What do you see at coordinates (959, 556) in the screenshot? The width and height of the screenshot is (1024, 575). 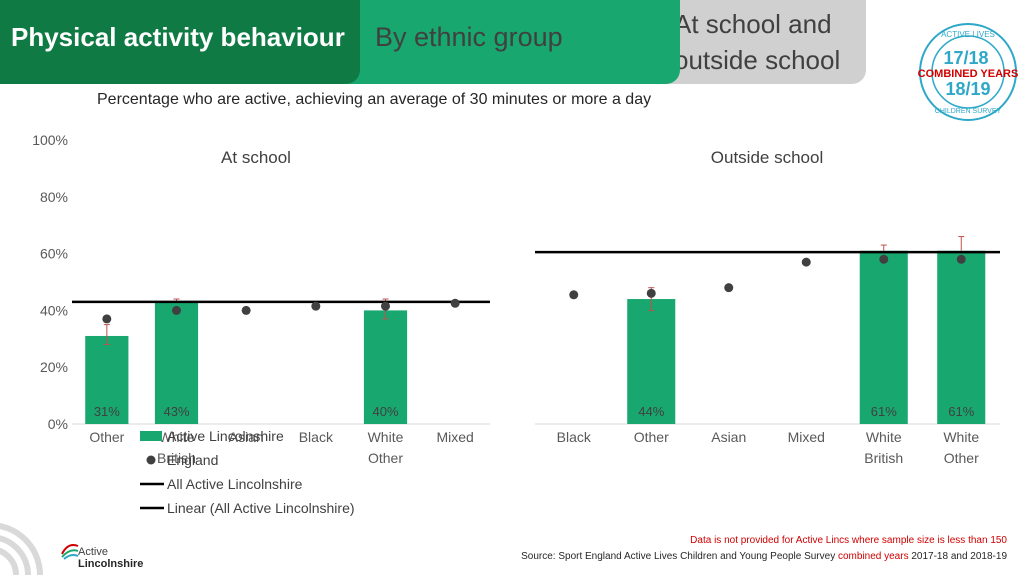 I see `source-suffix: 2017-18 and 2018-19` at bounding box center [959, 556].